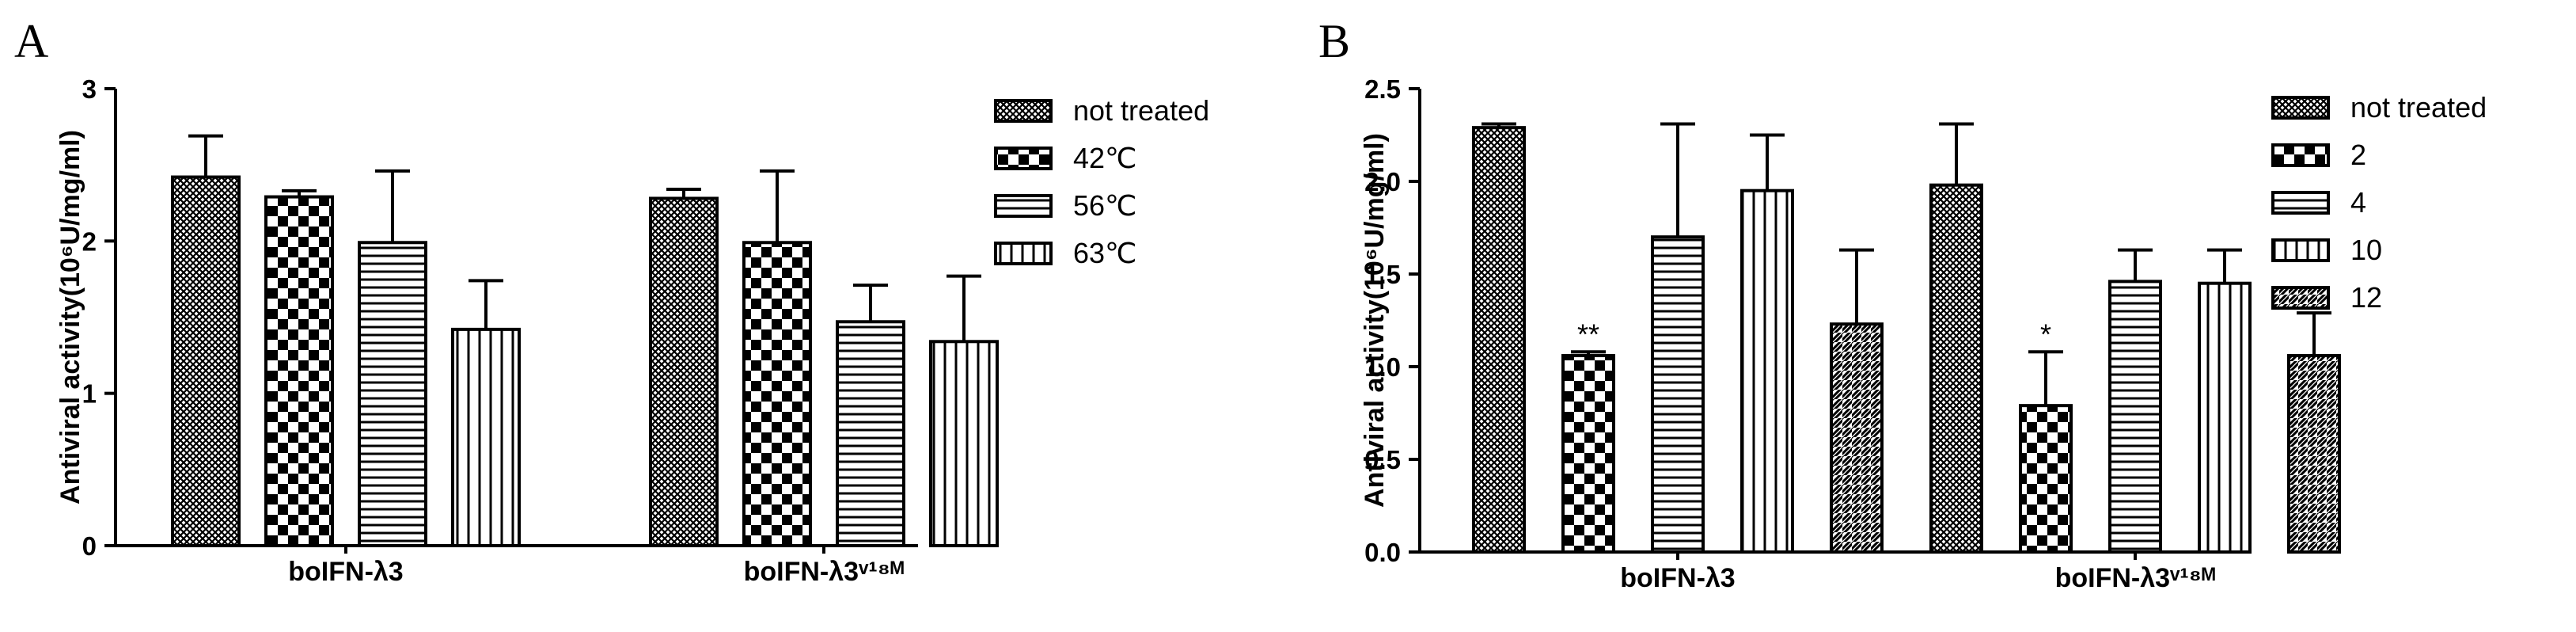  Describe the element at coordinates (2045, 334) in the screenshot. I see `significance-marker: *` at that location.